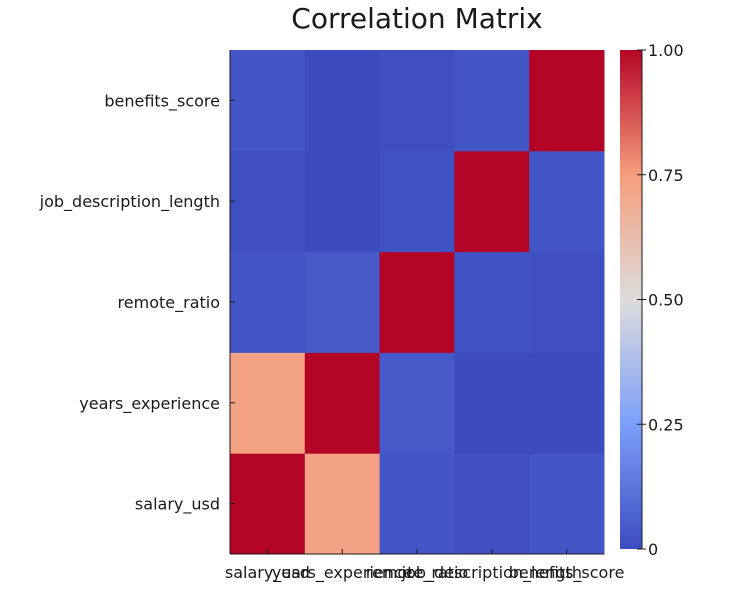  Describe the element at coordinates (417, 201) in the screenshot. I see `heatmap-cell-job_description_length-remote_ratio` at that location.